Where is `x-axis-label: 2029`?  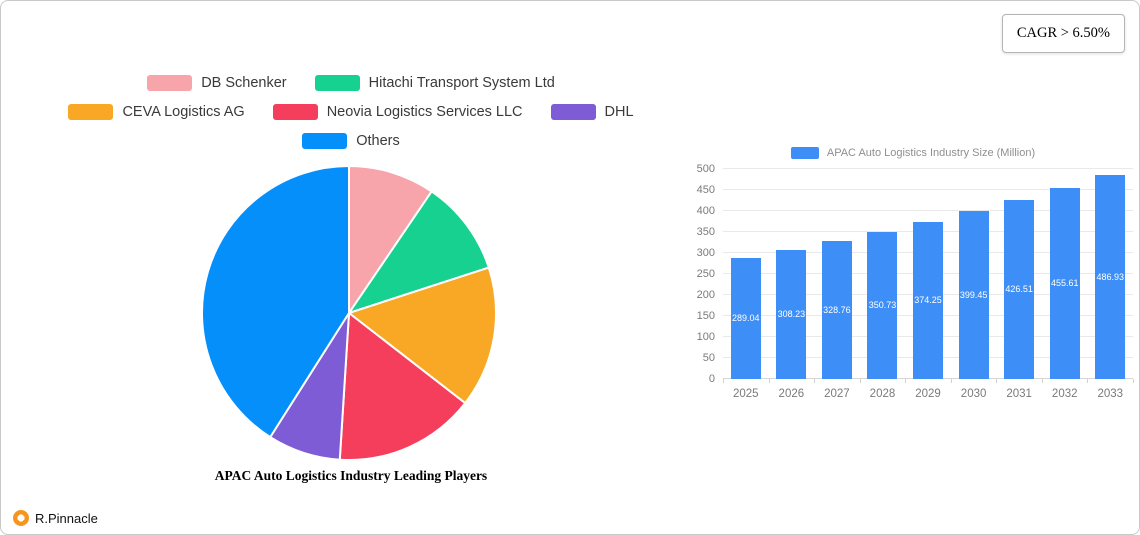
x-axis-label: 2029 is located at coordinates (928, 394).